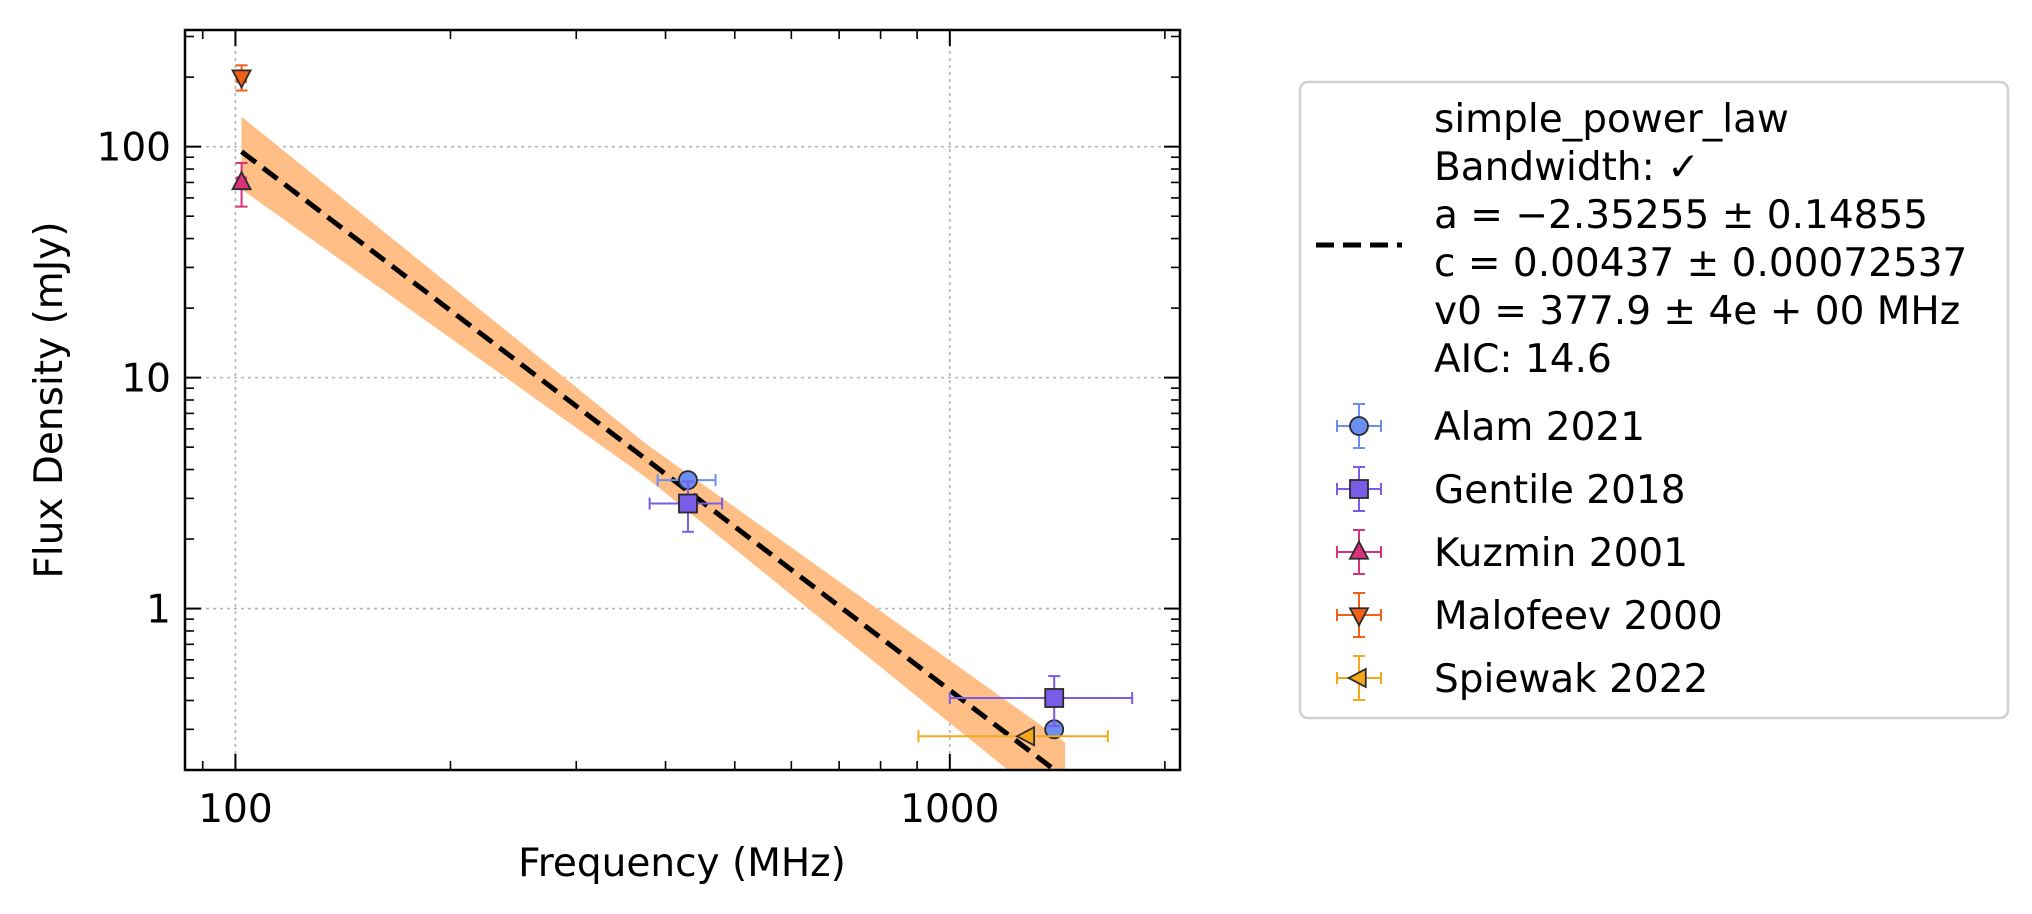 The width and height of the screenshot is (2032, 914). What do you see at coordinates (1561, 553) in the screenshot?
I see `legend-label-2: Kuzmin 2001` at bounding box center [1561, 553].